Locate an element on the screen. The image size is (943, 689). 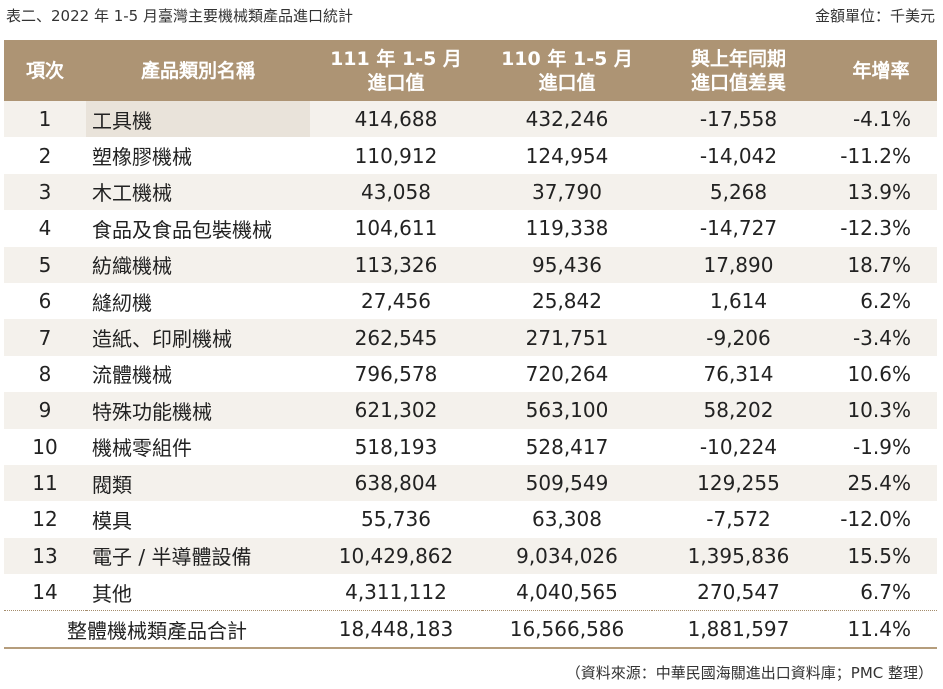
previous-import-value: 63,308 is located at coordinates (567, 519).